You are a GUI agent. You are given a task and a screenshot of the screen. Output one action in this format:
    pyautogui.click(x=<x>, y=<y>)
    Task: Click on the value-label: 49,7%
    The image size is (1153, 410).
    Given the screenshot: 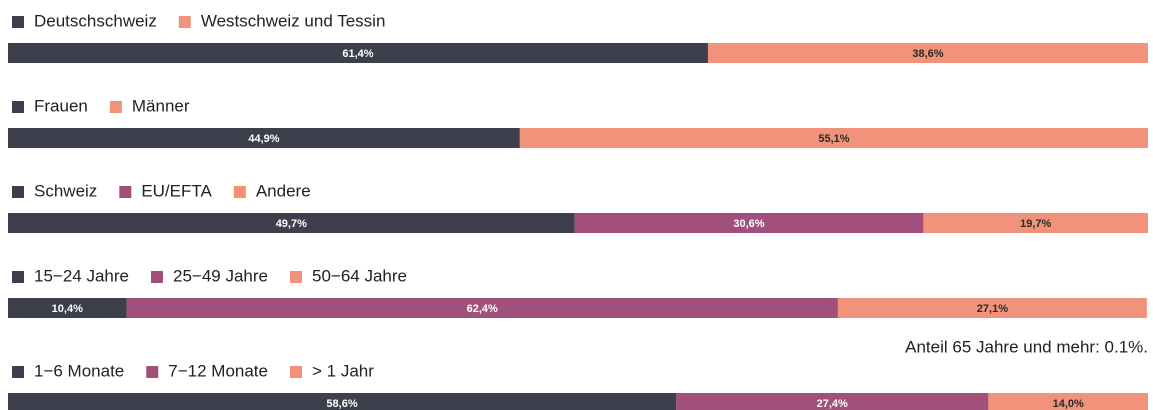 What is the action you would take?
    pyautogui.click(x=291, y=224)
    